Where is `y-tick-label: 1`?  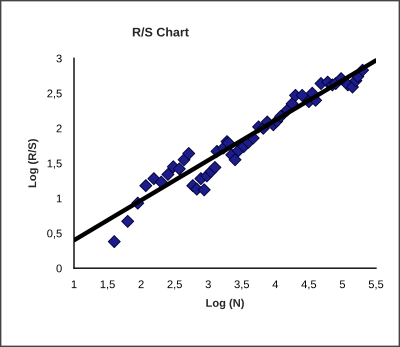 y-tick-label: 1 is located at coordinates (59, 198).